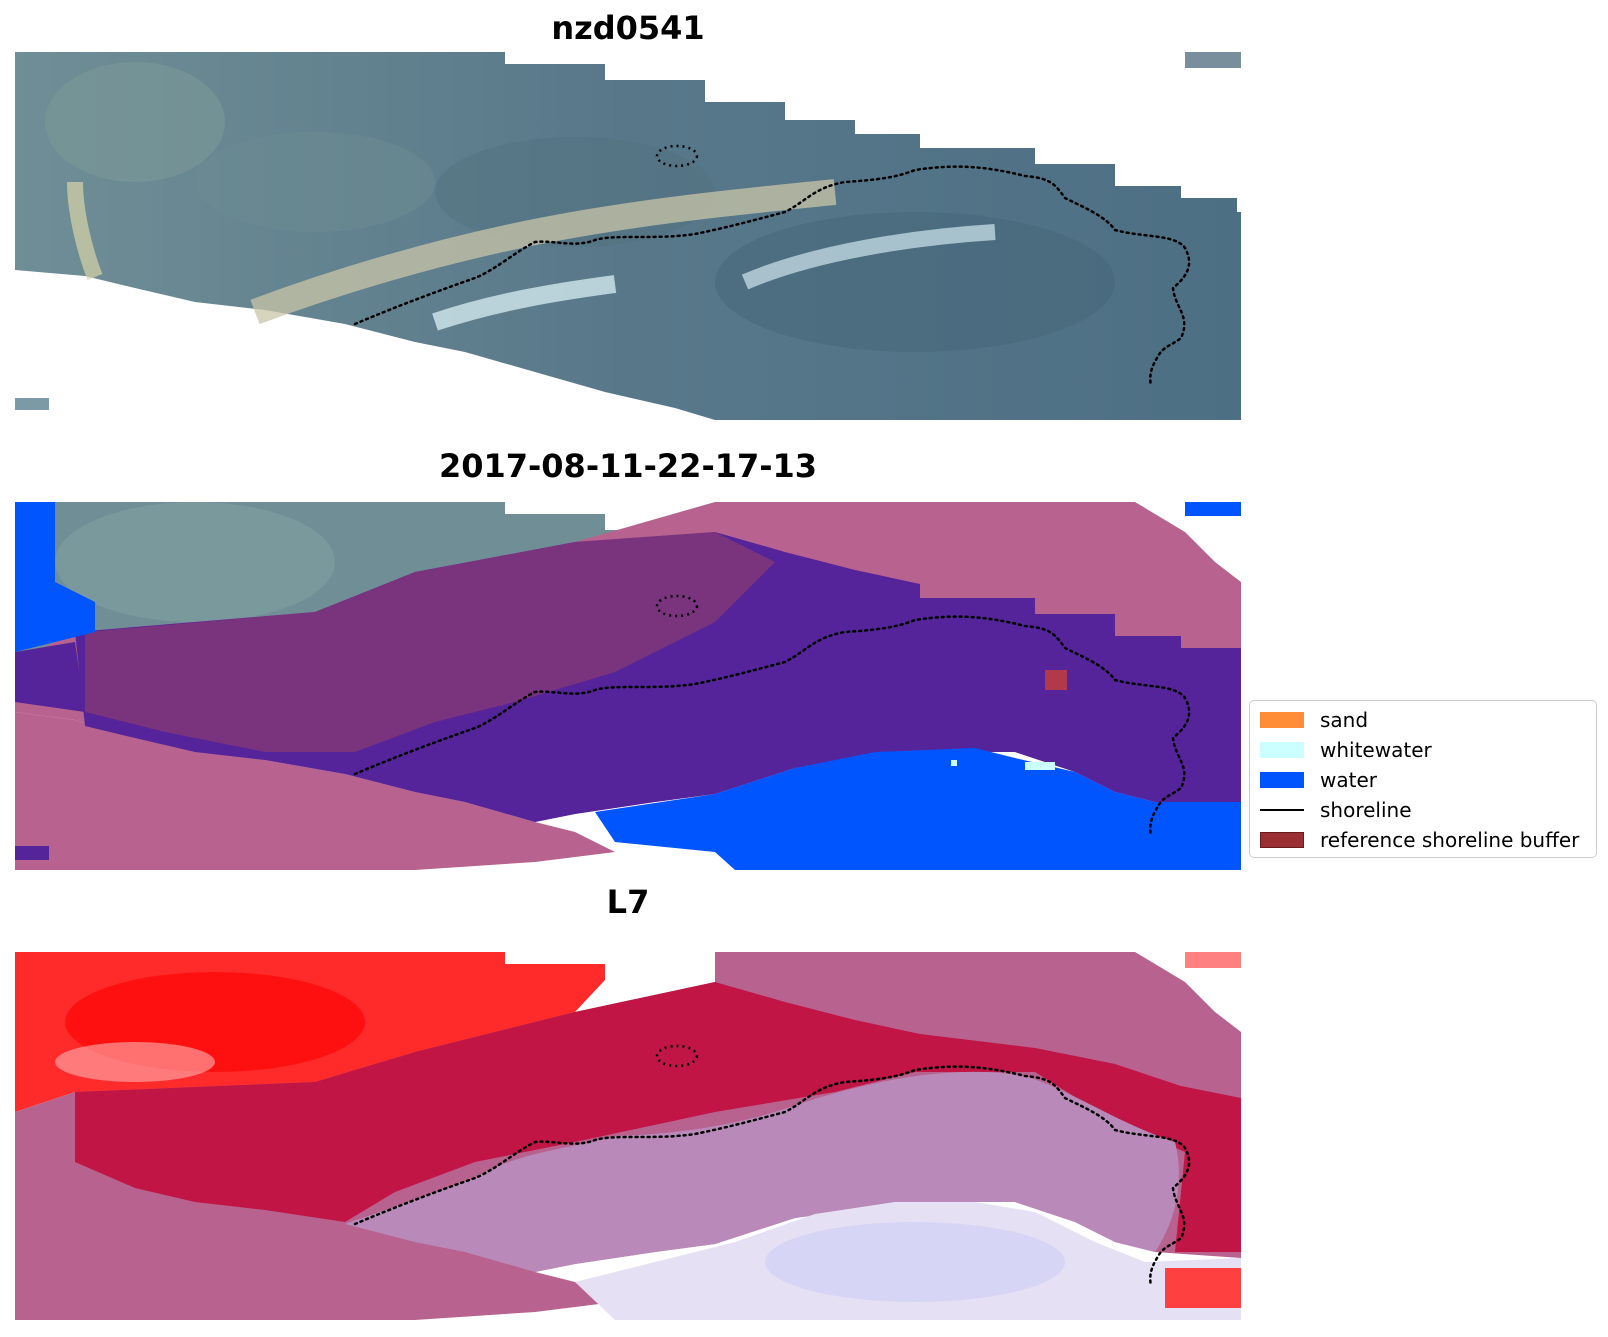 This screenshot has height=1337, width=1608. Describe the element at coordinates (918, 809) in the screenshot. I see `water-area` at that location.